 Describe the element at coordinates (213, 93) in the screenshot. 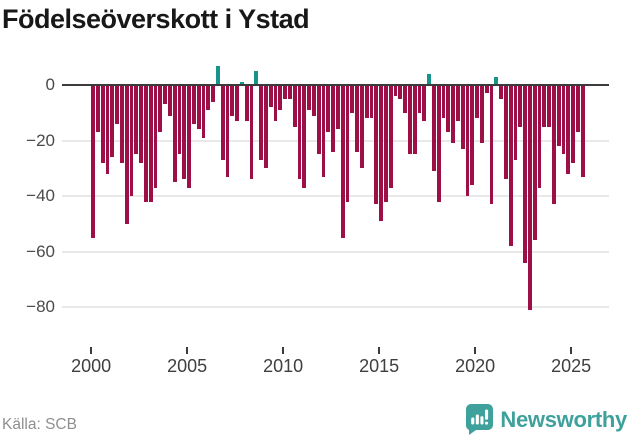

I see `bar-2006Q2` at that location.